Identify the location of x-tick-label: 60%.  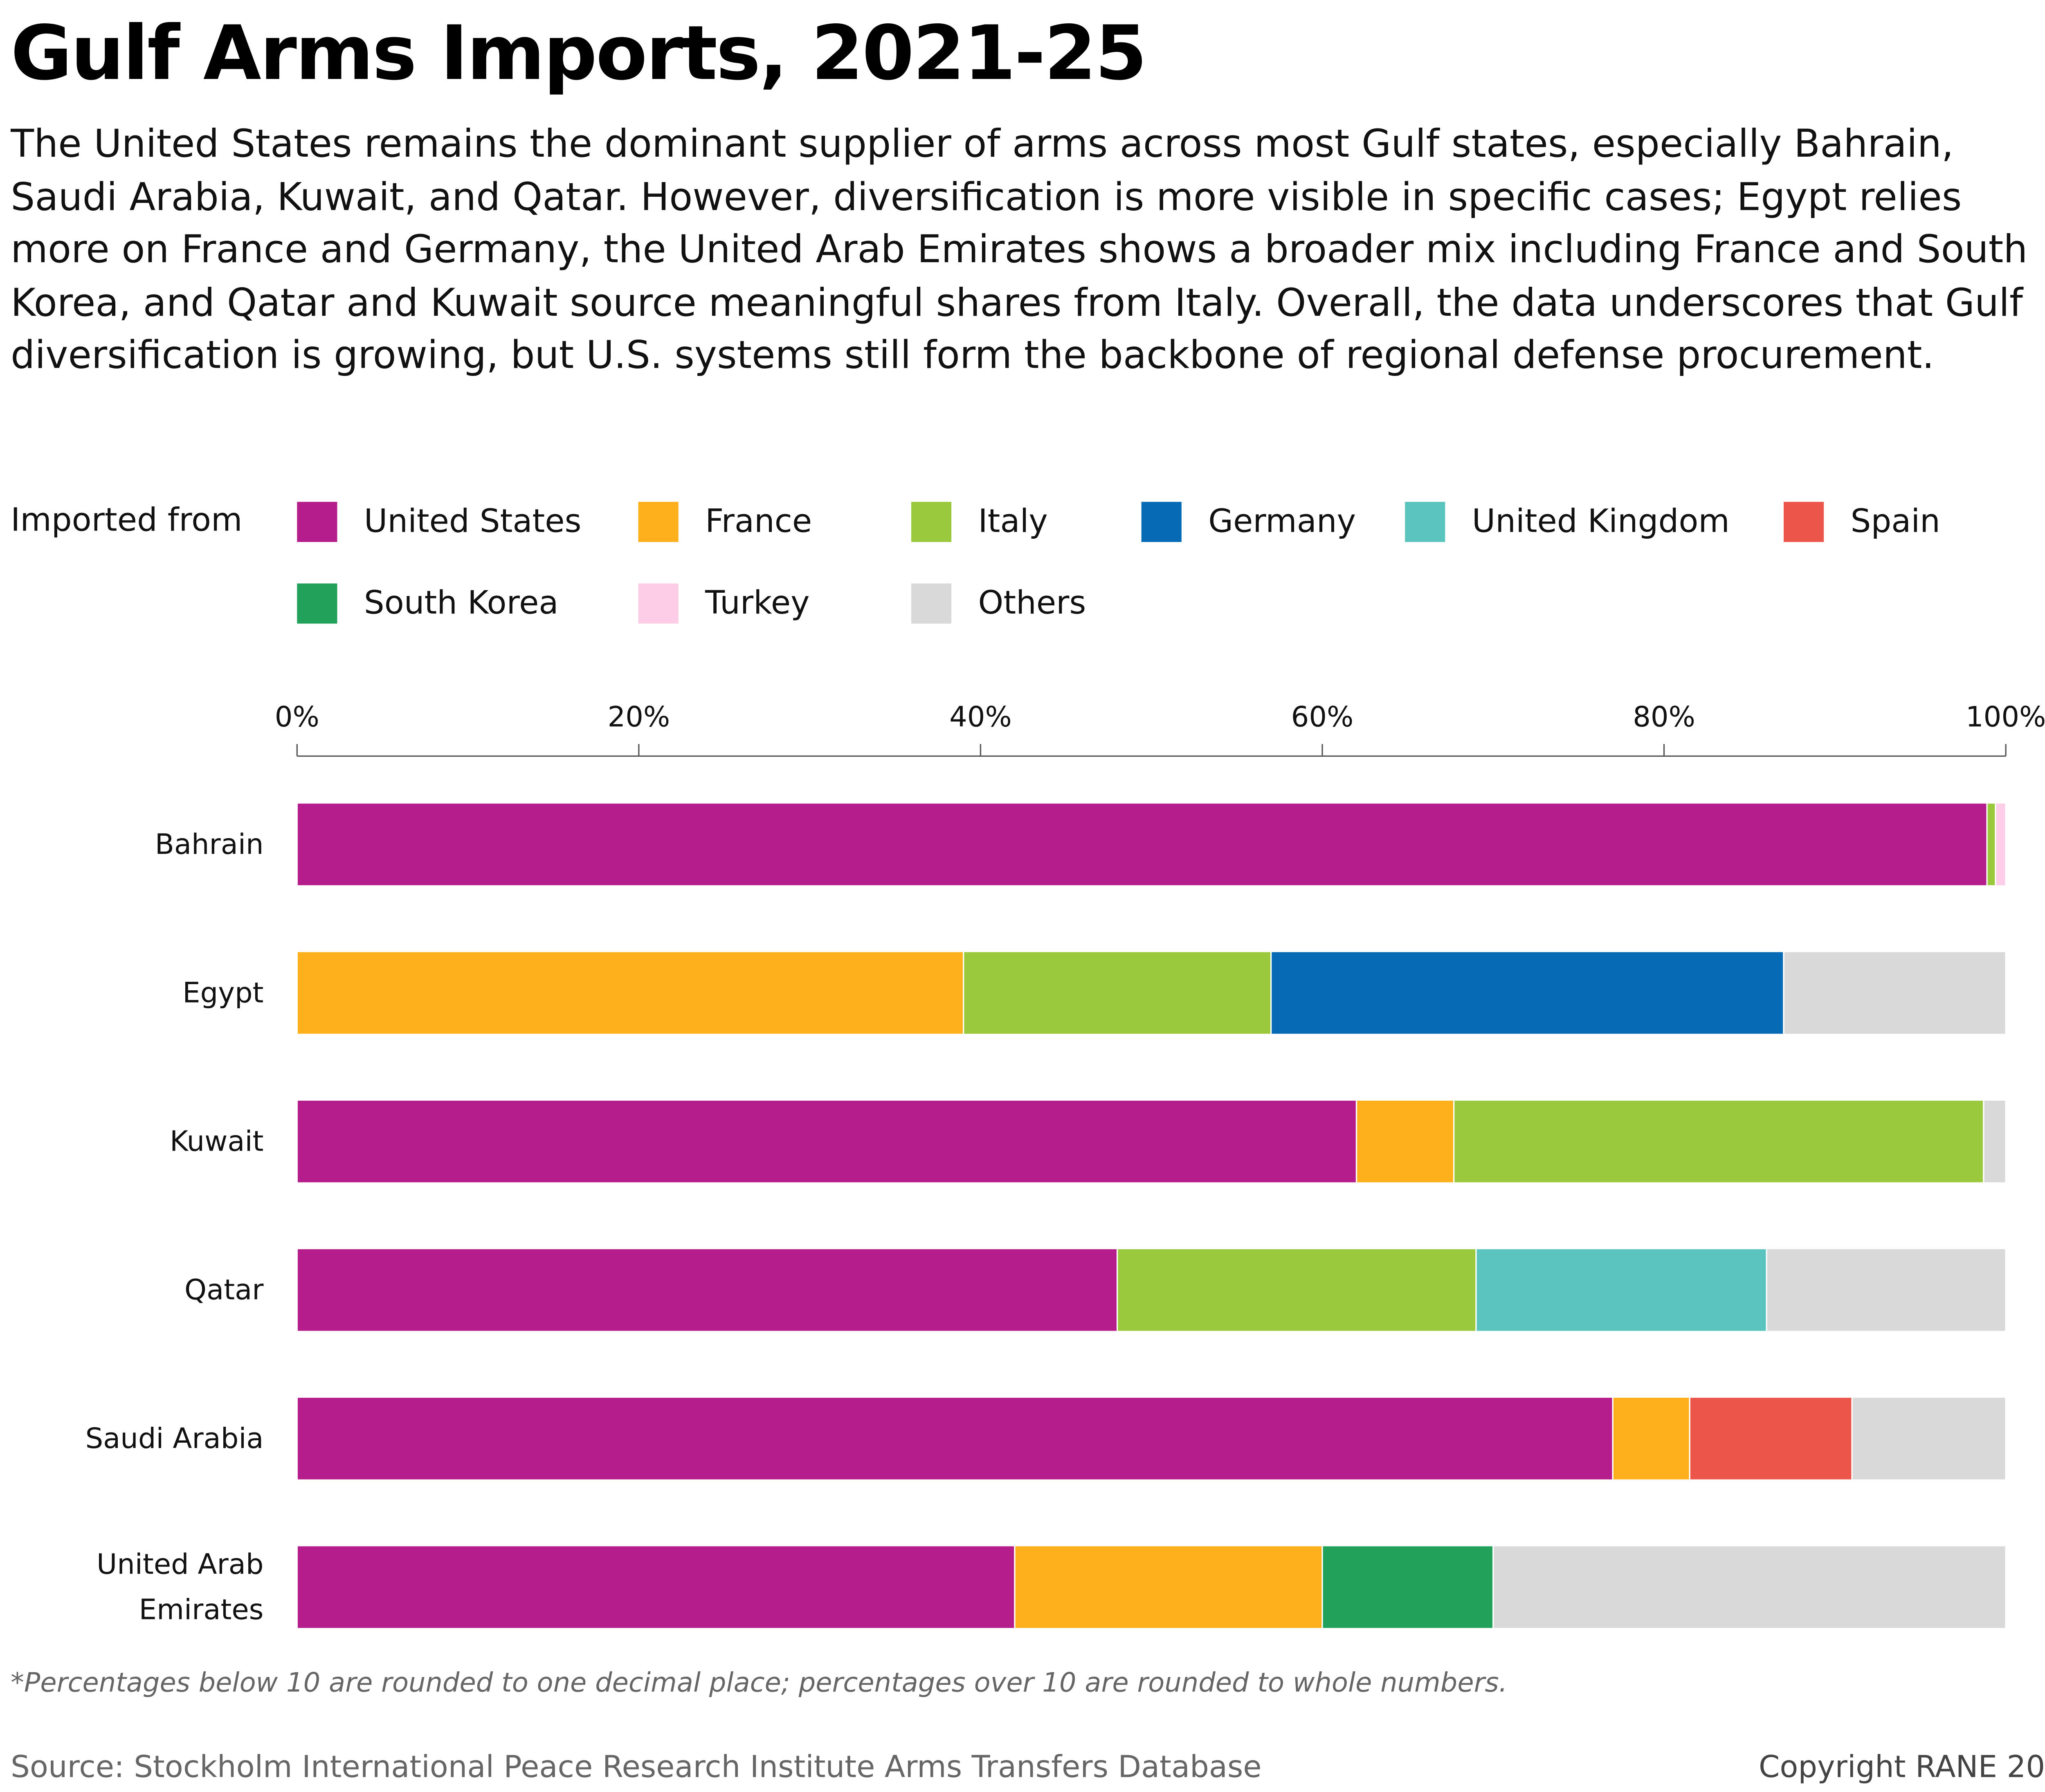
(1322, 717).